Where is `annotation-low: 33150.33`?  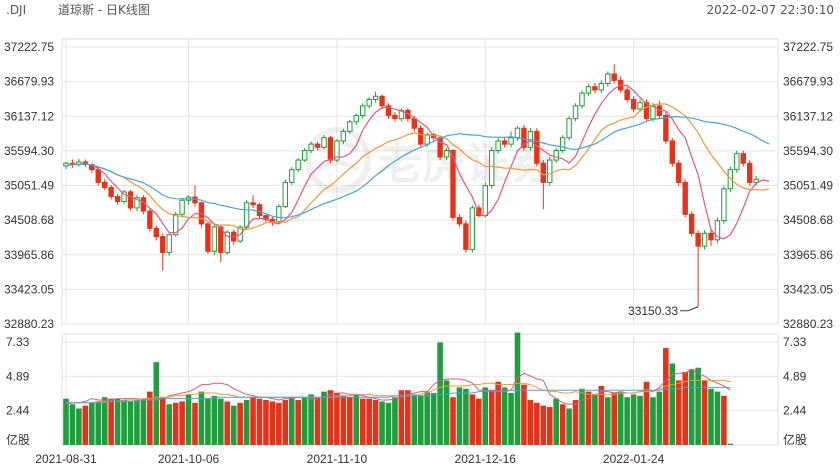 annotation-low: 33150.33 is located at coordinates (653, 311).